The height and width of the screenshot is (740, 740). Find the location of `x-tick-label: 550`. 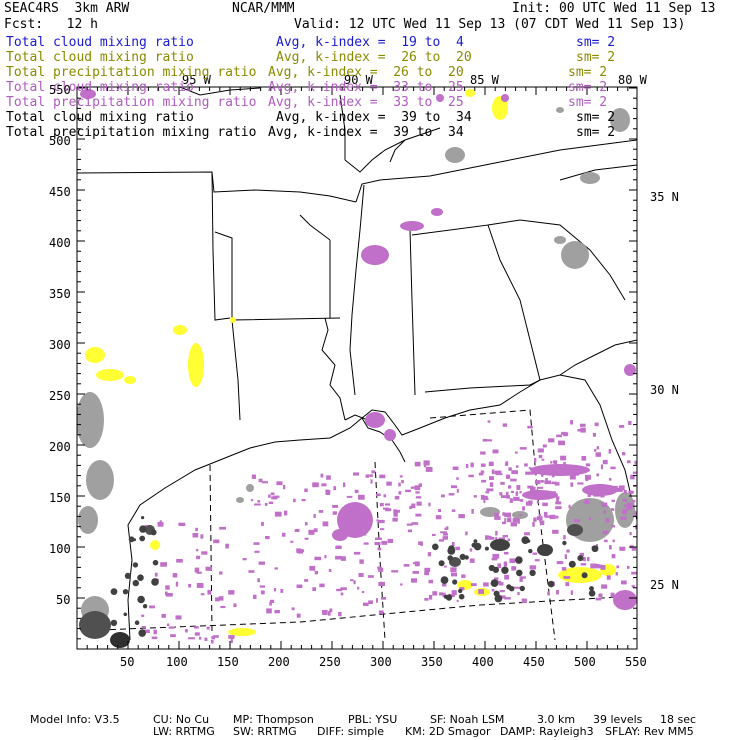

x-tick-label: 550 is located at coordinates (636, 662).